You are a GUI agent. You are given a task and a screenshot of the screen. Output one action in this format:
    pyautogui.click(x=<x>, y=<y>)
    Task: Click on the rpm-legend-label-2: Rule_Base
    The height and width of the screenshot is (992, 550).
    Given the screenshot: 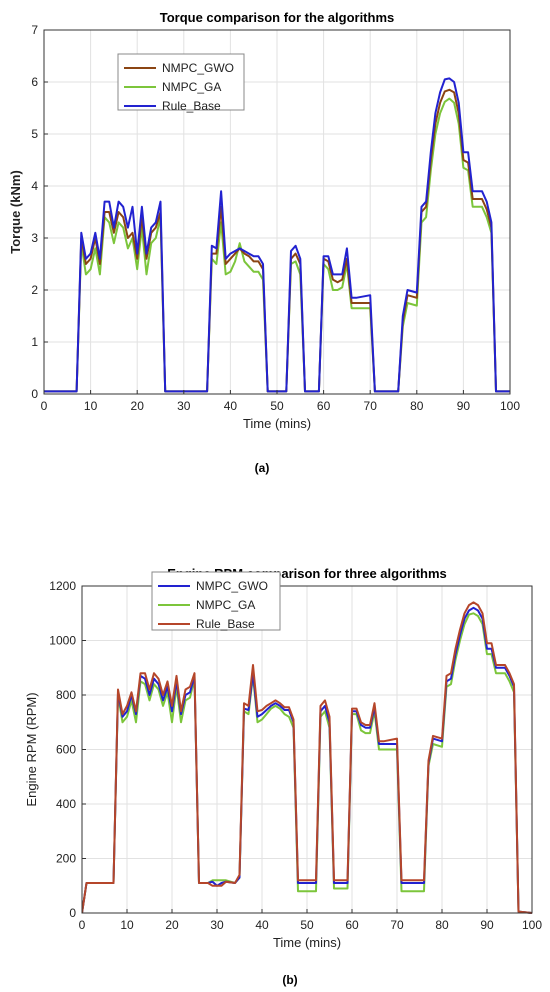 What is the action you would take?
    pyautogui.click(x=225, y=624)
    